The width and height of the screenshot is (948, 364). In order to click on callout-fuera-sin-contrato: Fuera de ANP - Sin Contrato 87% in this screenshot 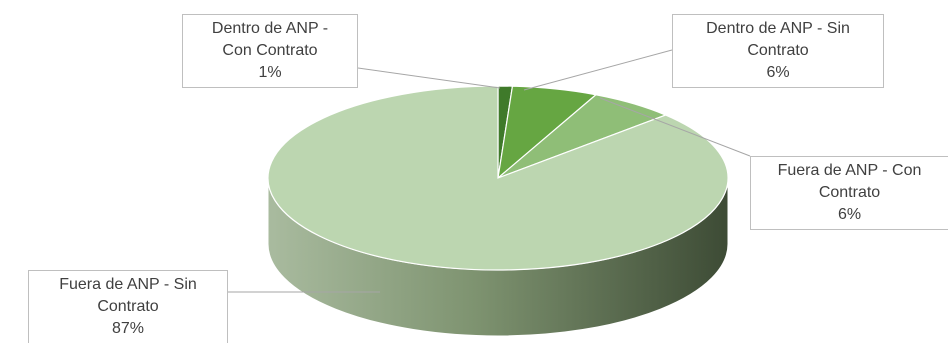, I will do `click(128, 306)`.